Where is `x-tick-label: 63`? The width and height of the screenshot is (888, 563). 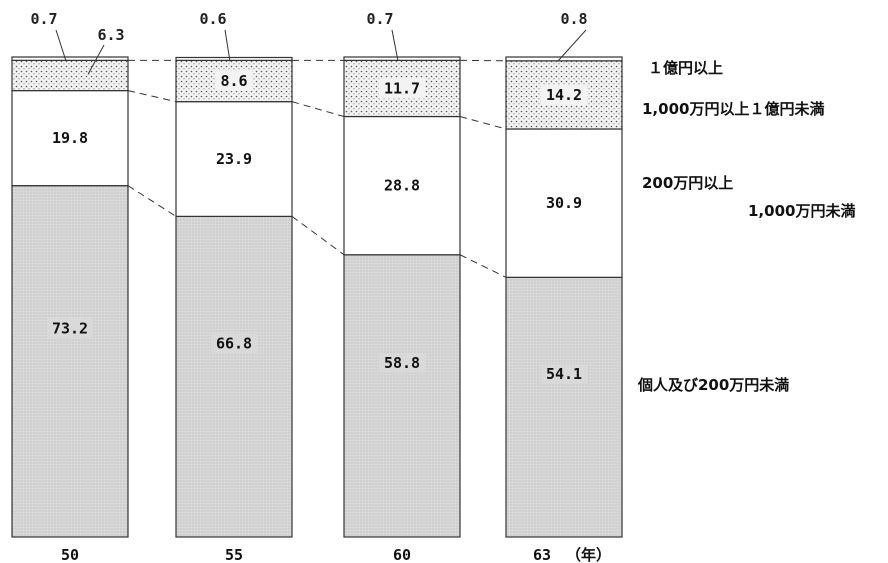 x-tick-label: 63 is located at coordinates (542, 554).